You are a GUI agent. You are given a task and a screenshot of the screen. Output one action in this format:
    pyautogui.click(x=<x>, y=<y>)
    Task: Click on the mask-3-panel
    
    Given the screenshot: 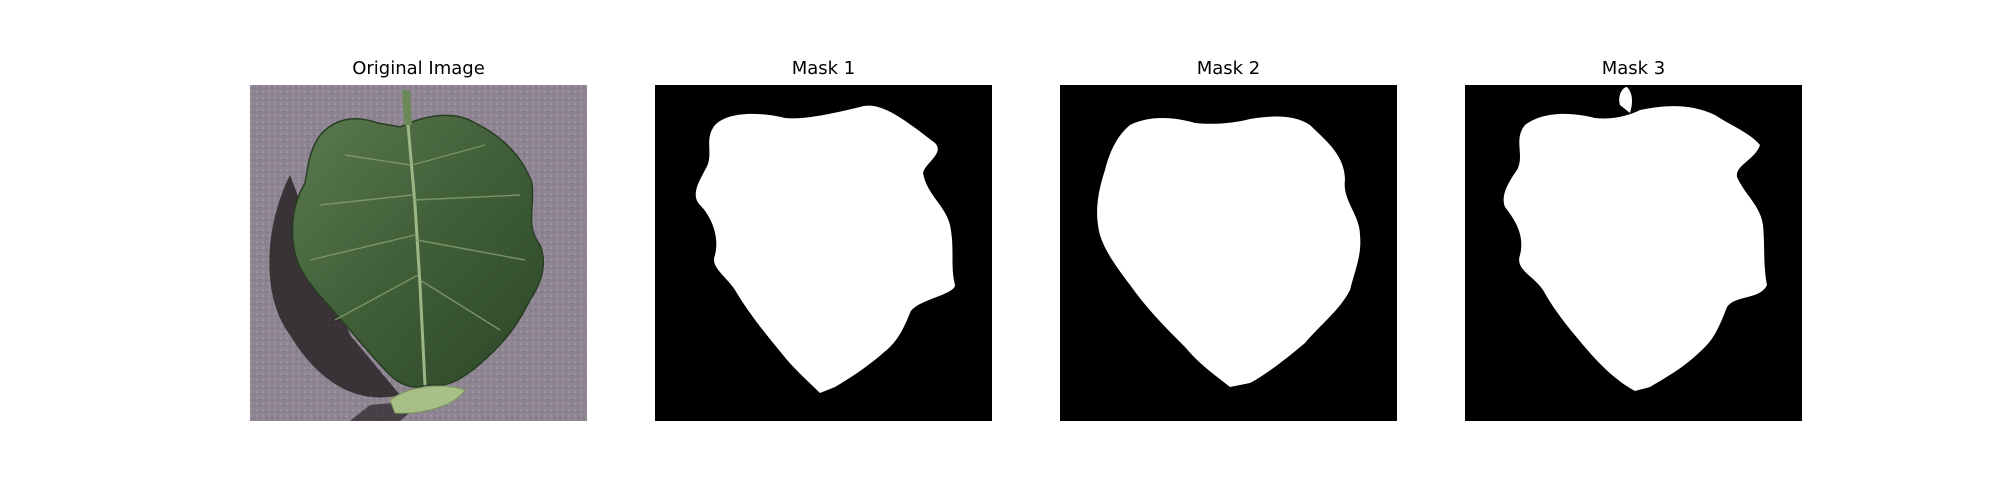 What is the action you would take?
    pyautogui.click(x=1633, y=253)
    